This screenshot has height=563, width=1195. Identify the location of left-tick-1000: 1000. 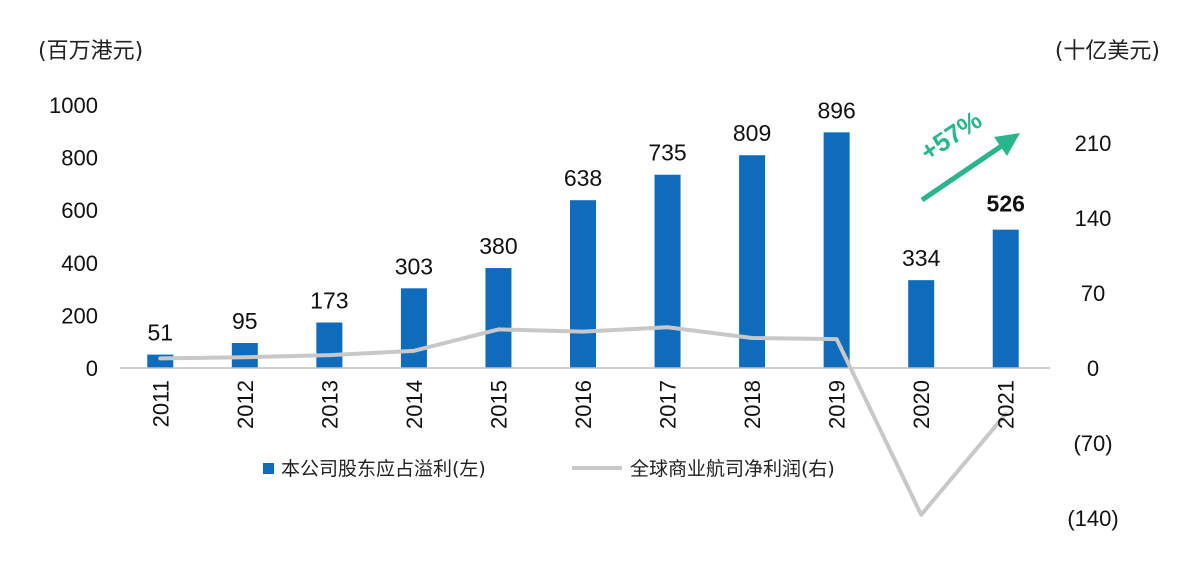
(73, 105).